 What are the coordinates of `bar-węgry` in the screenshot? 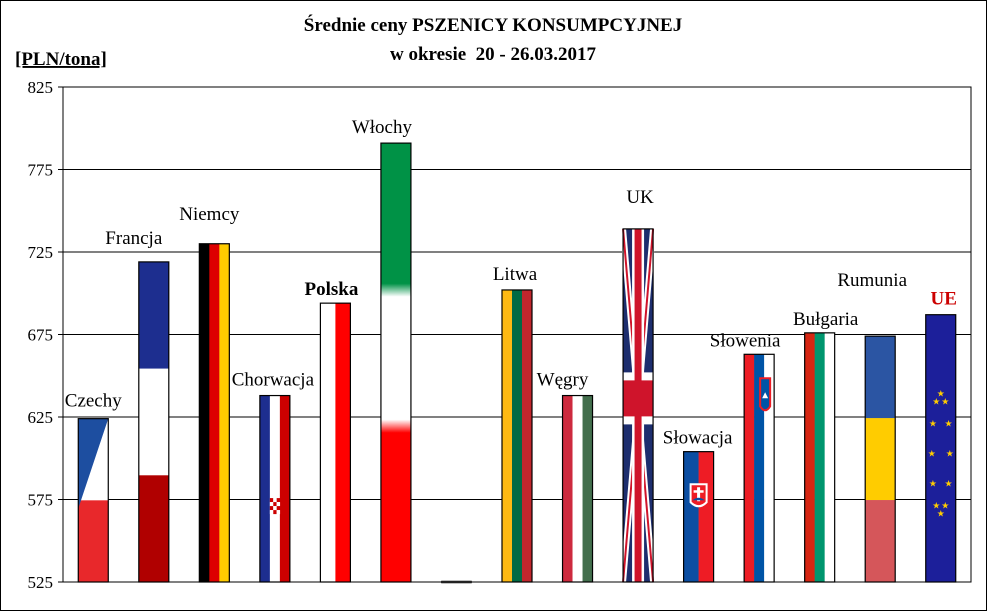 It's located at (577, 488).